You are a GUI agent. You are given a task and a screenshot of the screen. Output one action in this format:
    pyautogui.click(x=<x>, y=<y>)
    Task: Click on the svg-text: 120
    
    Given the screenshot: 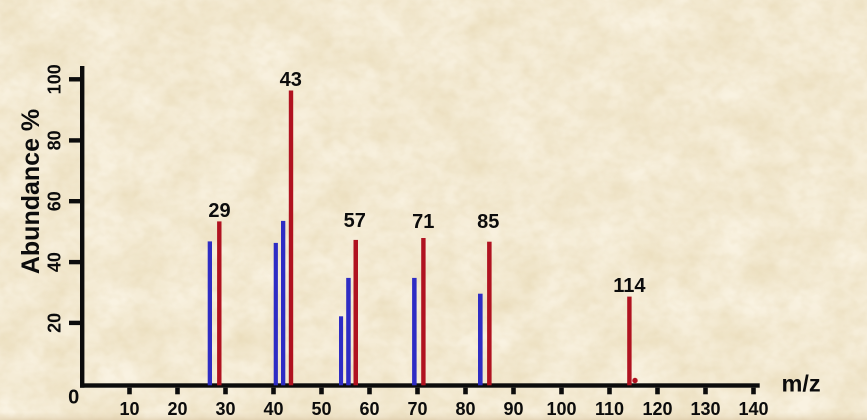 What is the action you would take?
    pyautogui.click(x=657, y=409)
    